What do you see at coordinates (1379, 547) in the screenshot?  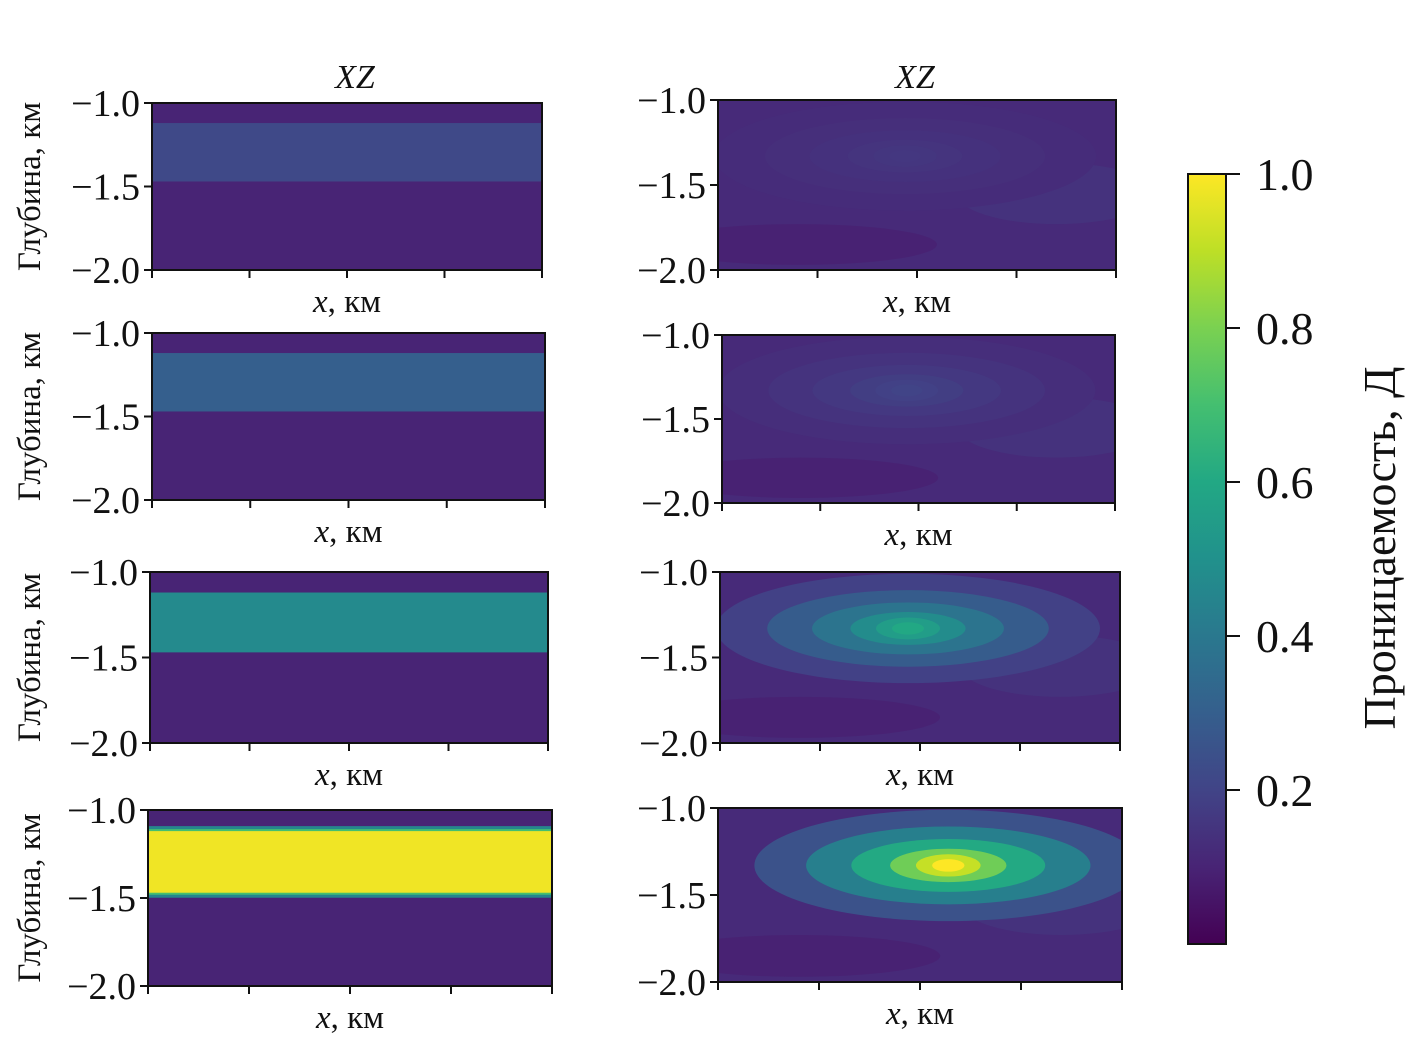 I see `colorbar-label: Проницаемость, Д` at bounding box center [1379, 547].